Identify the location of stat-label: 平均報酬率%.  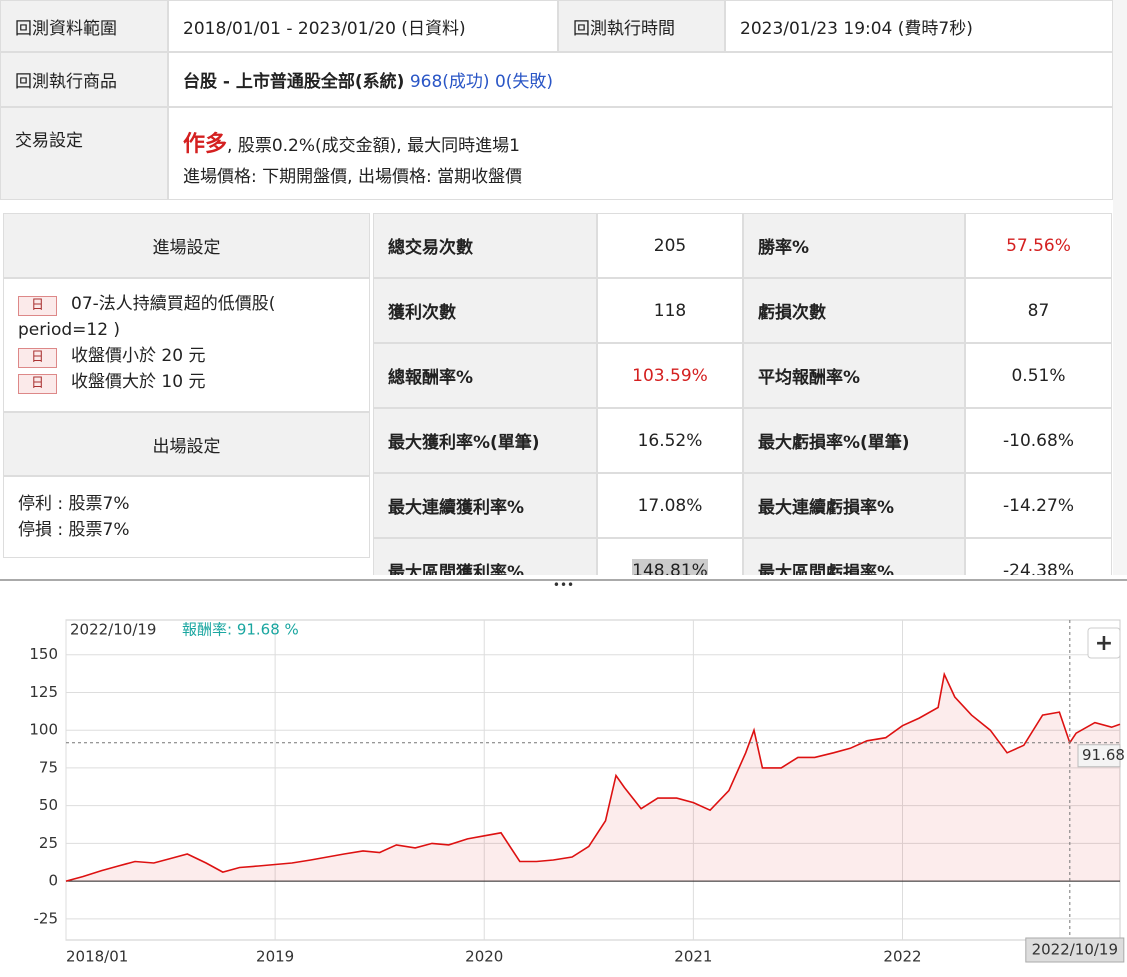
(854, 375).